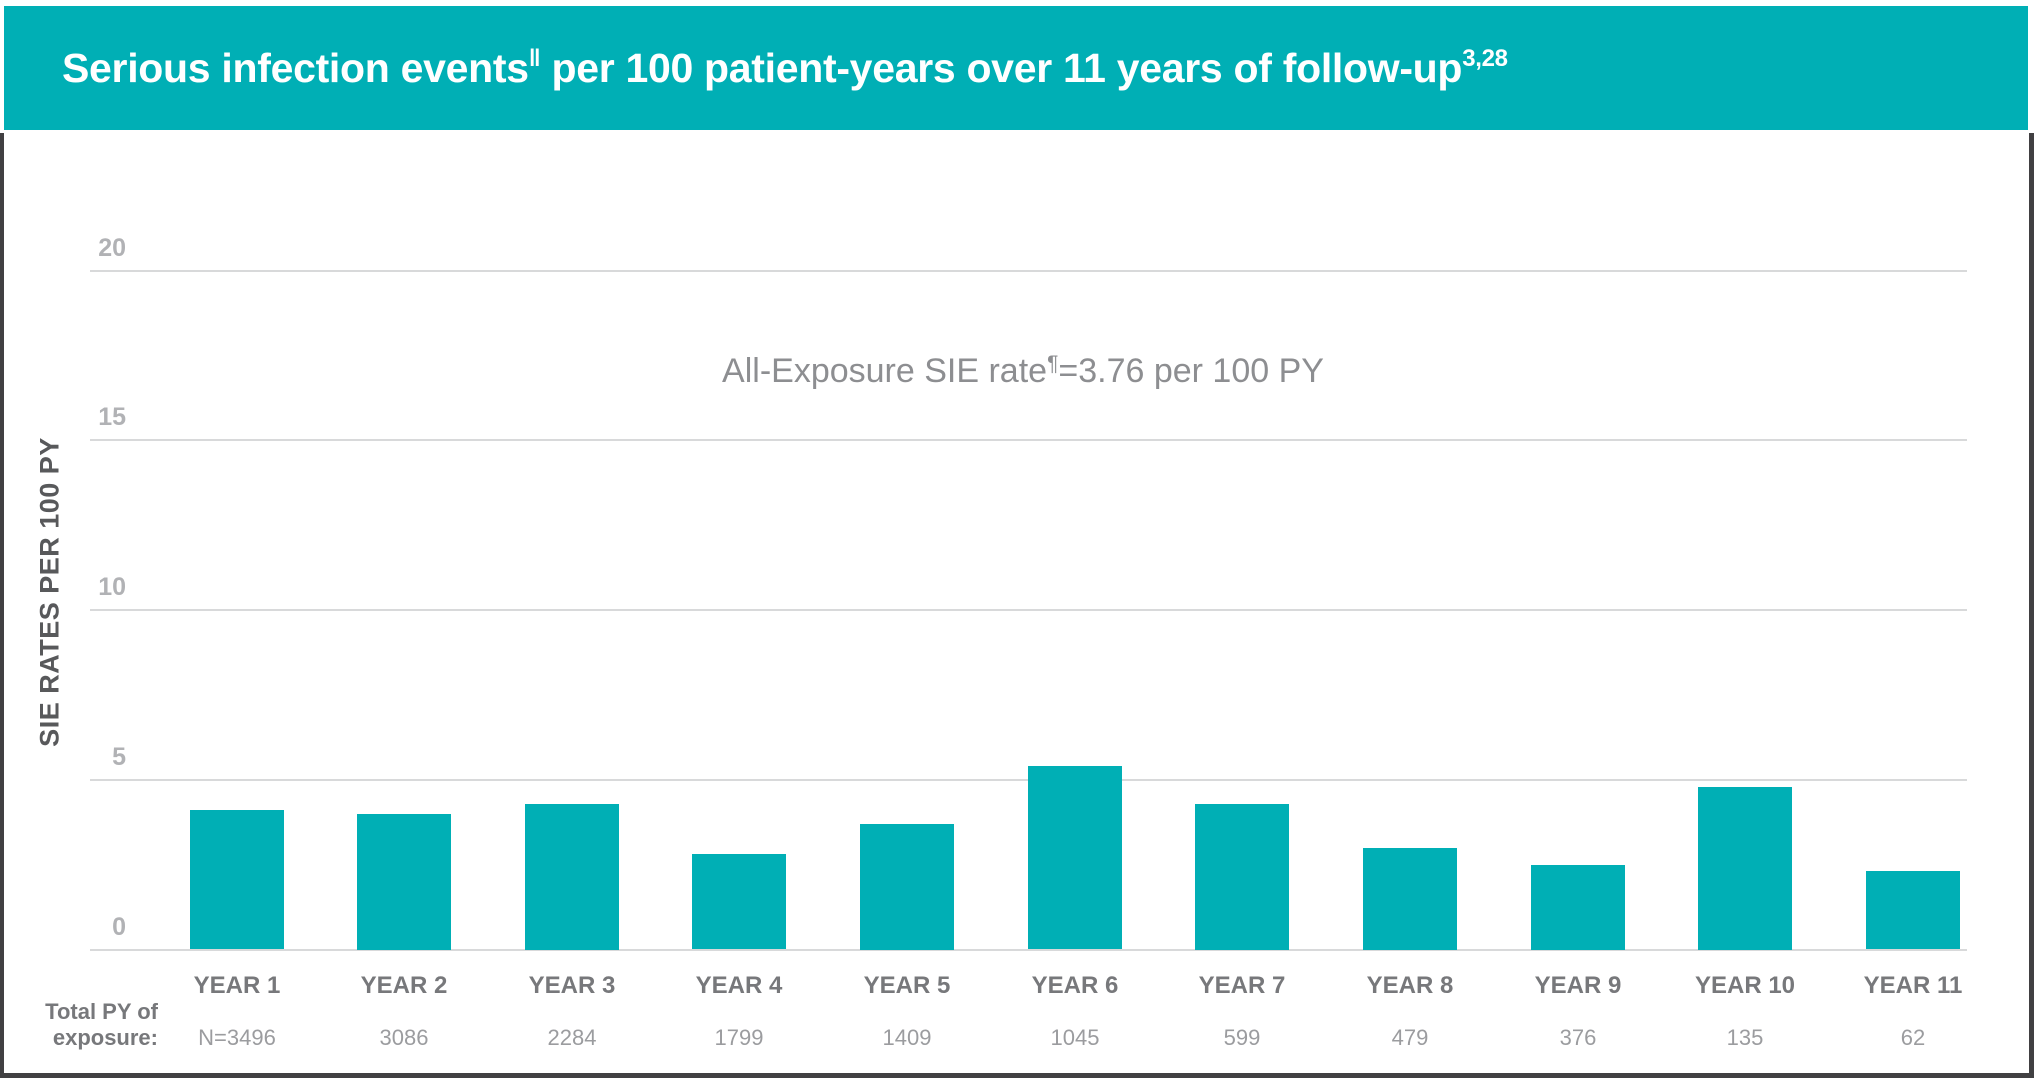 The image size is (2034, 1080). Describe the element at coordinates (119, 757) in the screenshot. I see `y-tick-label-5: 5` at that location.